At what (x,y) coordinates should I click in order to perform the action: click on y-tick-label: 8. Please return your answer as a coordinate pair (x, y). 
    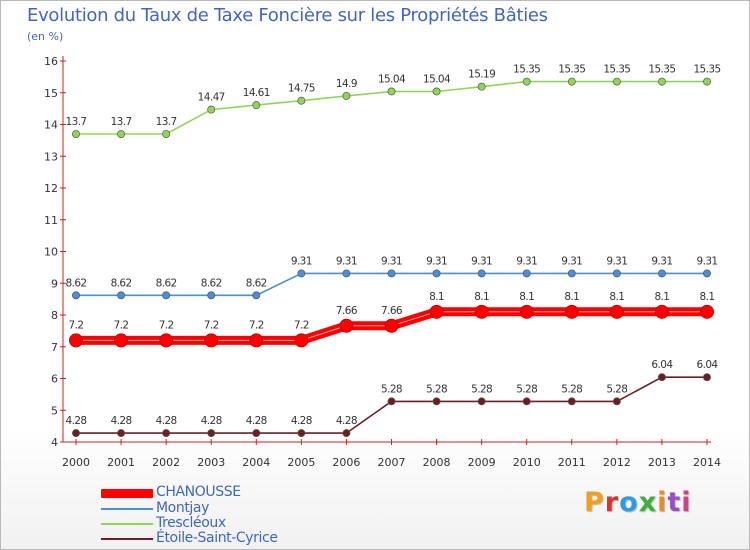
    Looking at the image, I should click on (54, 315).